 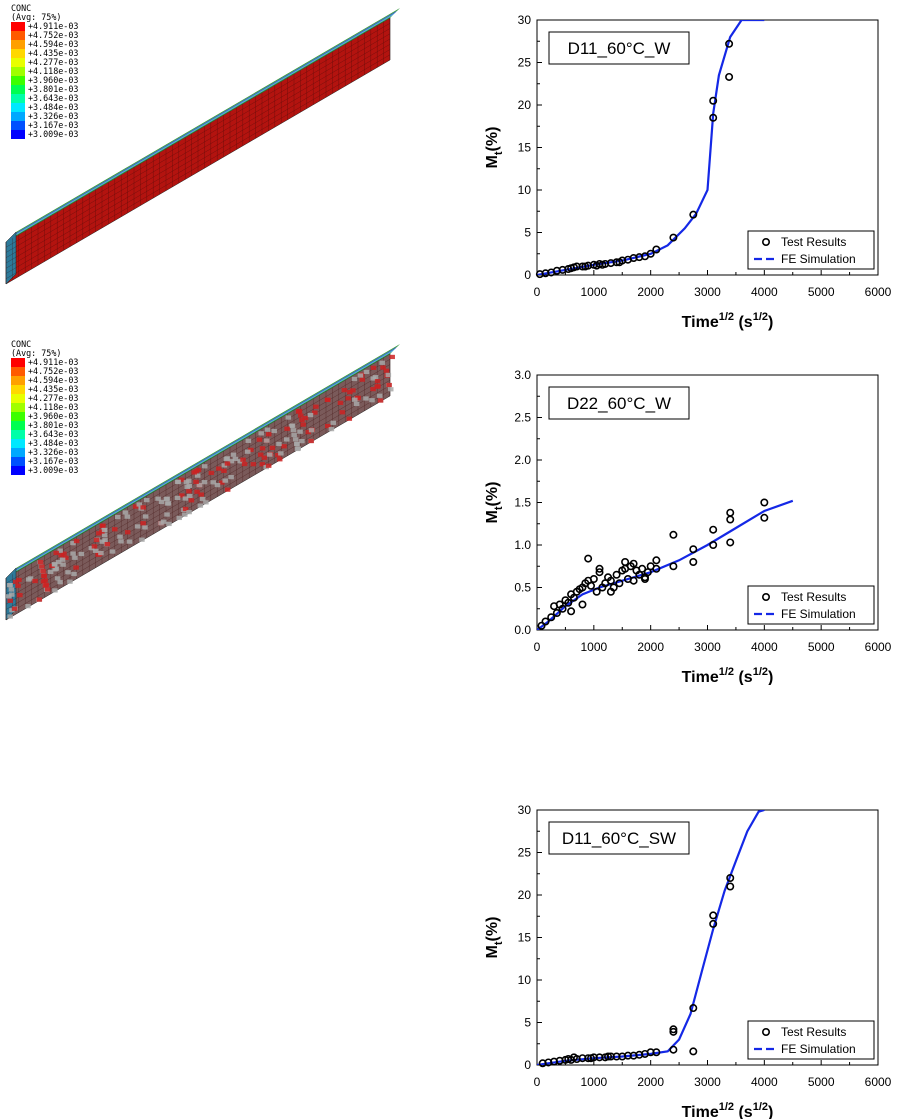 What do you see at coordinates (522, 630) in the screenshot?
I see `y-tick-label: 0.0` at bounding box center [522, 630].